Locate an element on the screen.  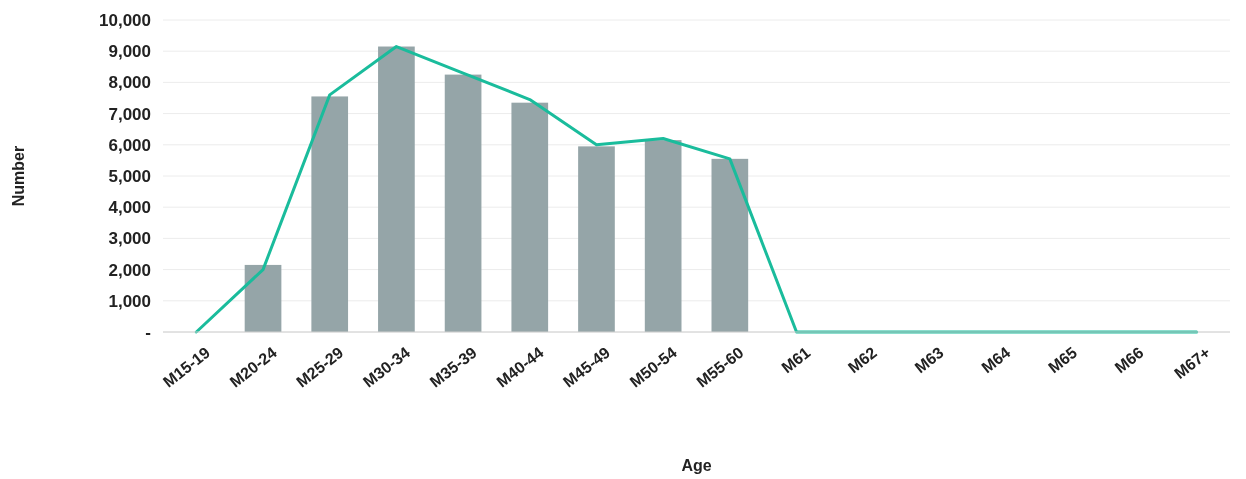
y-tick-label: 10,000 is located at coordinates (125, 20).